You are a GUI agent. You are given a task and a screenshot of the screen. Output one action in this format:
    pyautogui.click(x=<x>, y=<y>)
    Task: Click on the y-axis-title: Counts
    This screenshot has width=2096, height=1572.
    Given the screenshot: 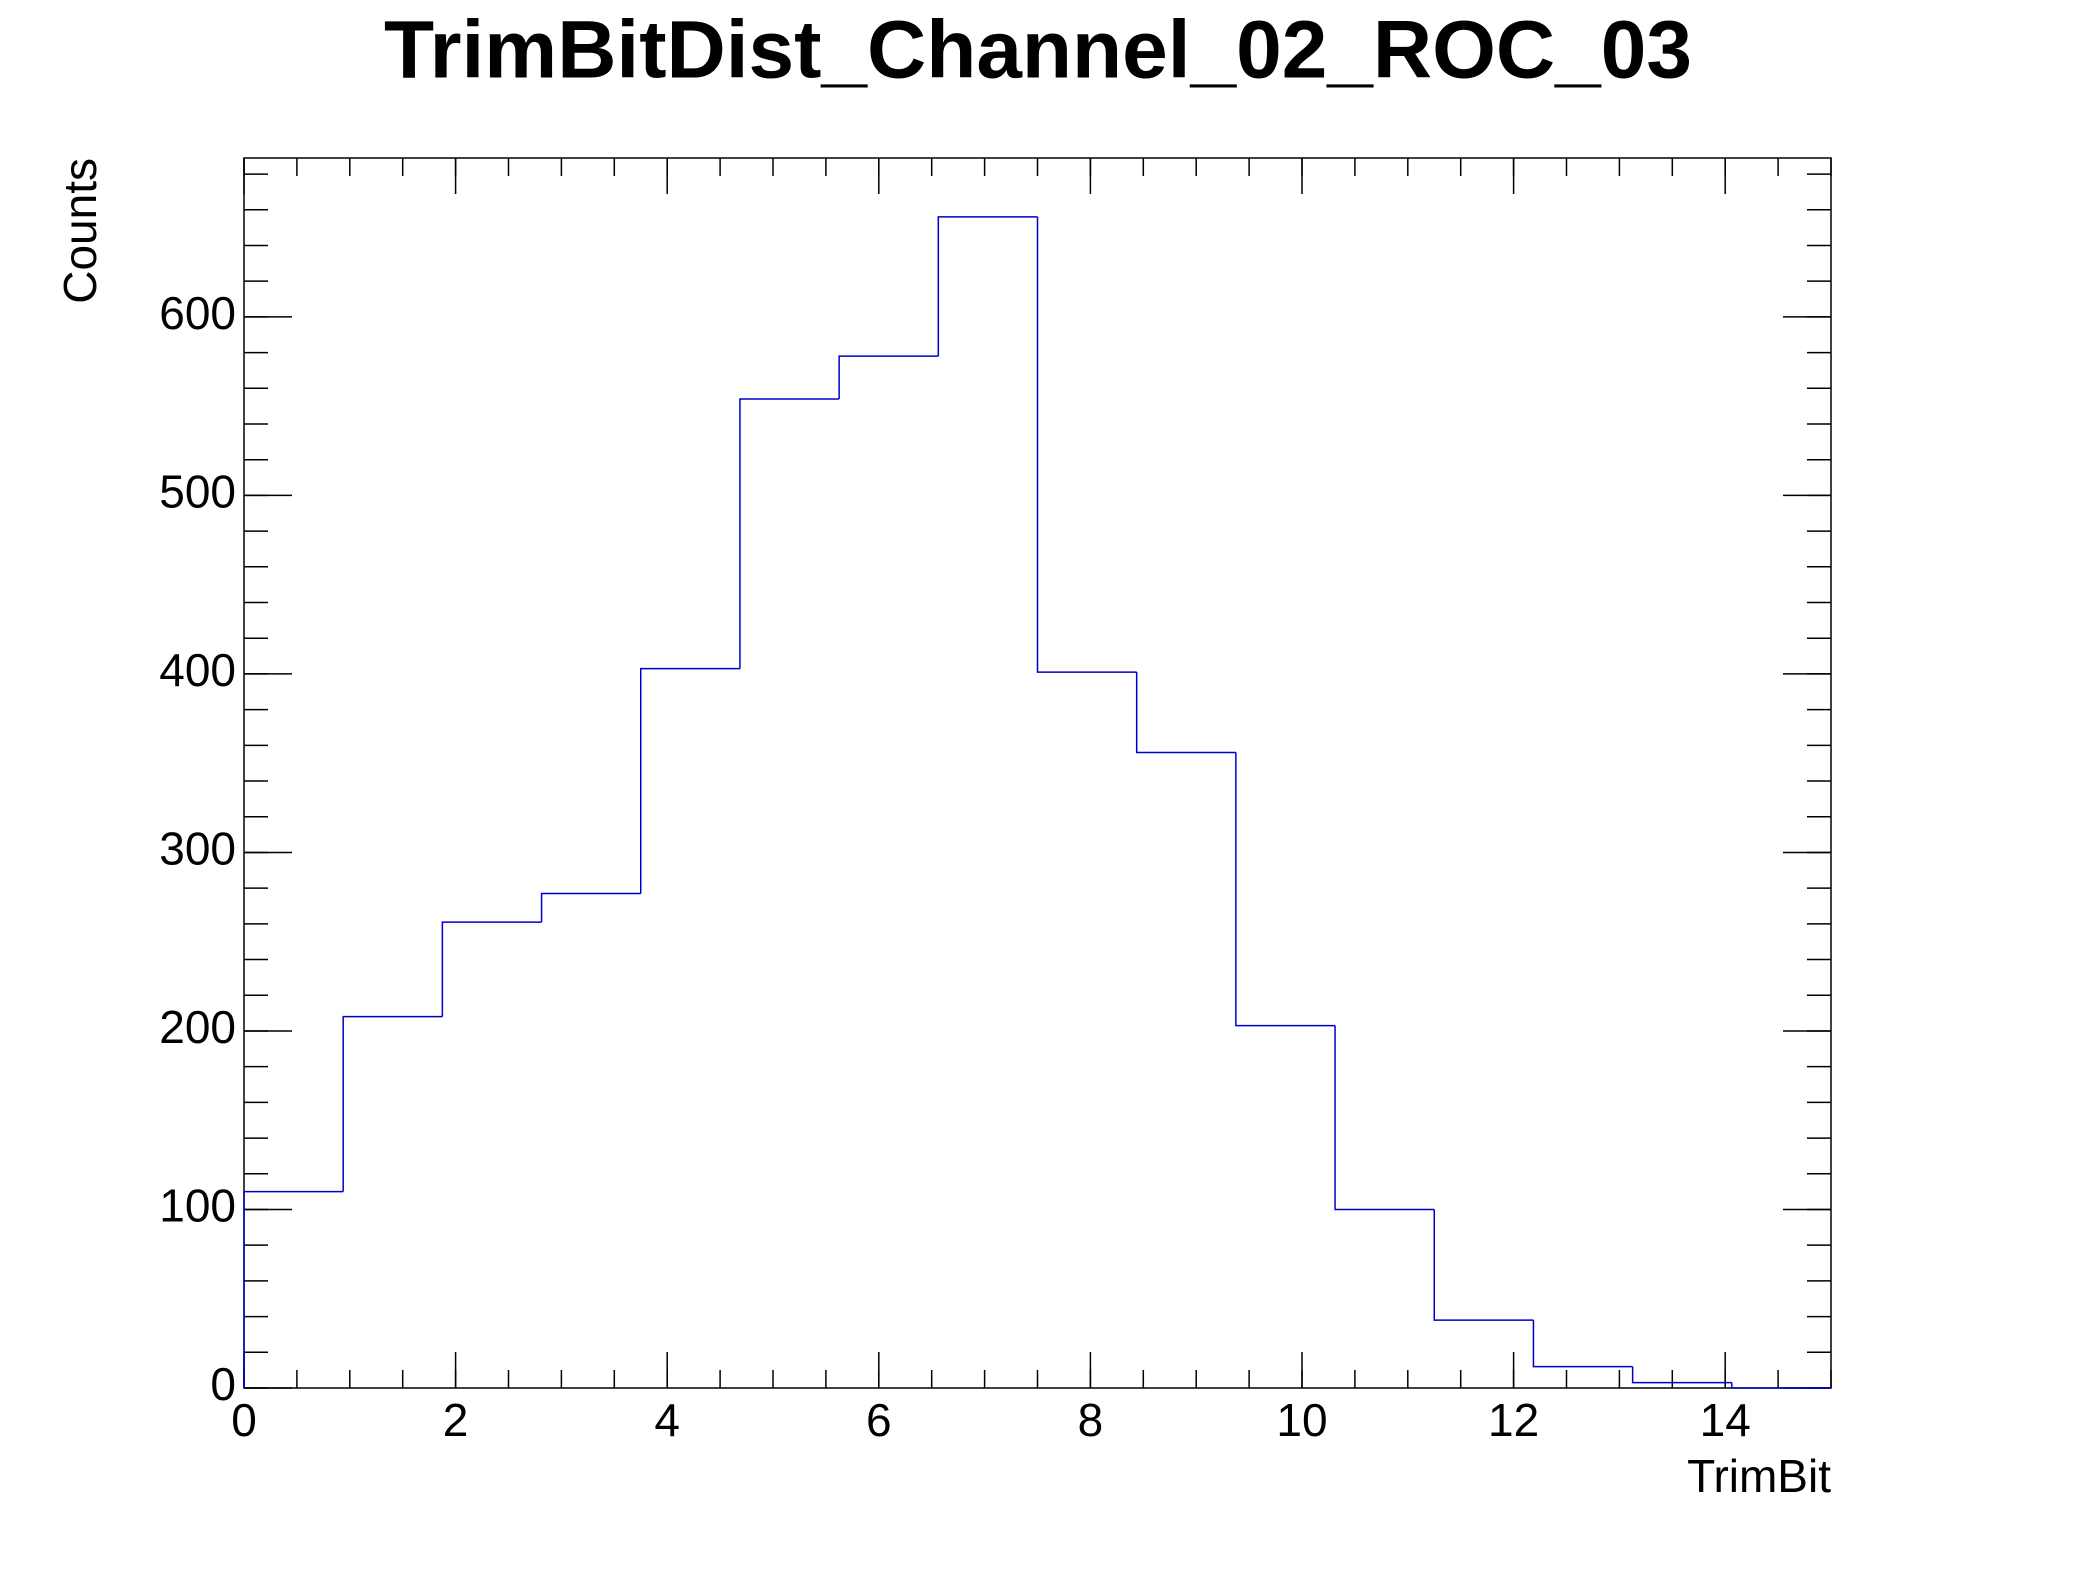 What is the action you would take?
    pyautogui.click(x=80, y=231)
    